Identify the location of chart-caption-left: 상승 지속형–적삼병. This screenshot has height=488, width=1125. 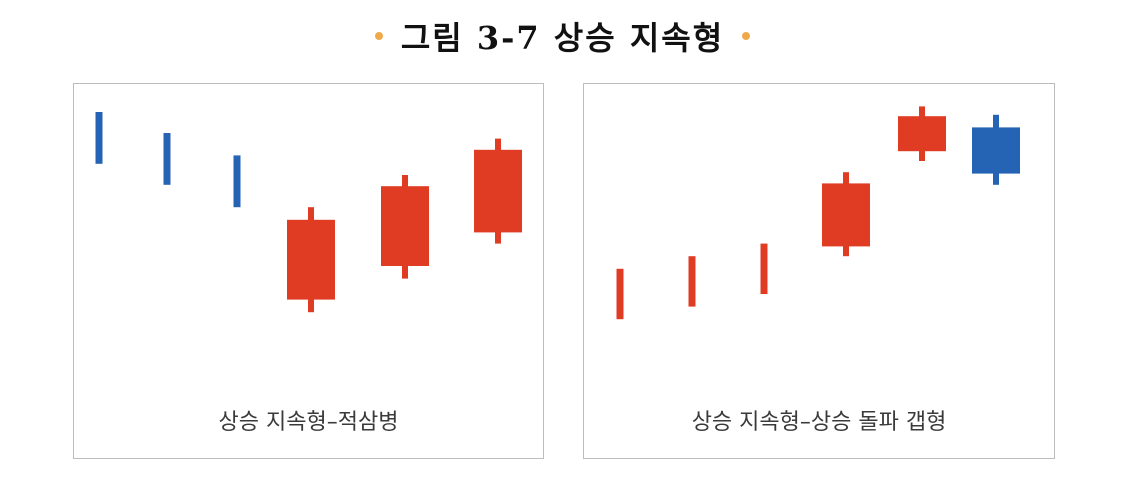
(308, 422).